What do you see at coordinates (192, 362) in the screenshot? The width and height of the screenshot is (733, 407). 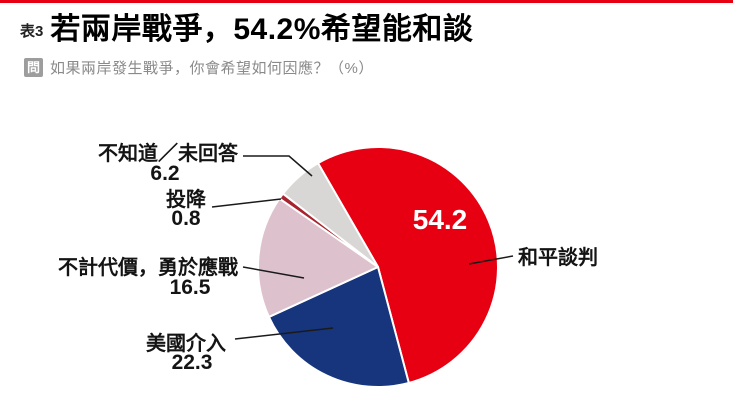 I see `slice-value-us: 22.3` at bounding box center [192, 362].